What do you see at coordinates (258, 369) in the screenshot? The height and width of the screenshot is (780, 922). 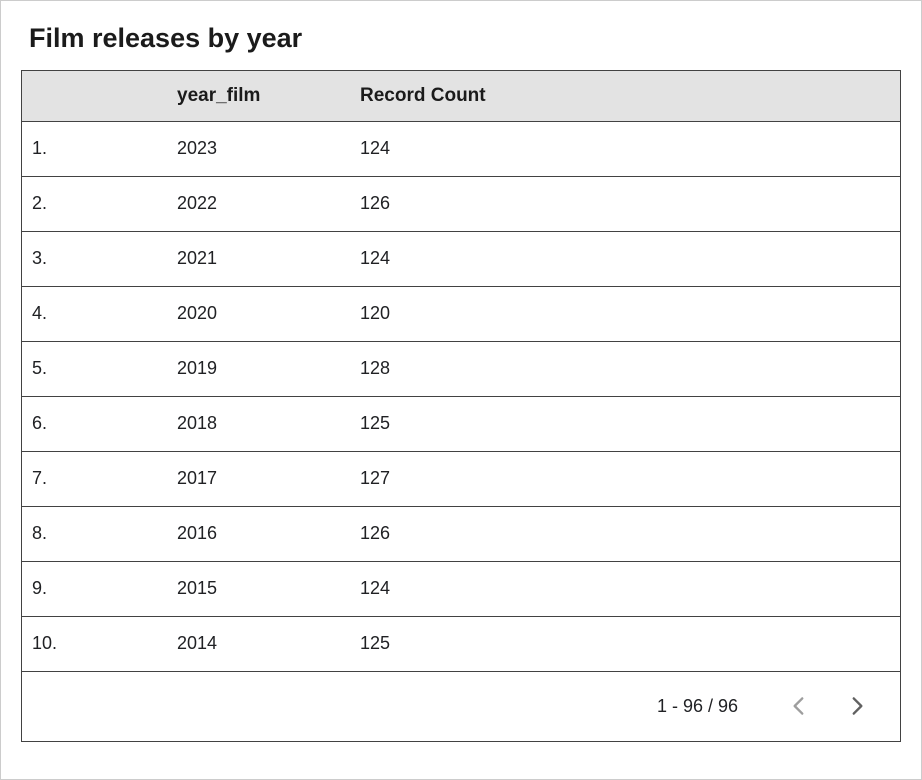 I see `cell-year-film: 2019` at bounding box center [258, 369].